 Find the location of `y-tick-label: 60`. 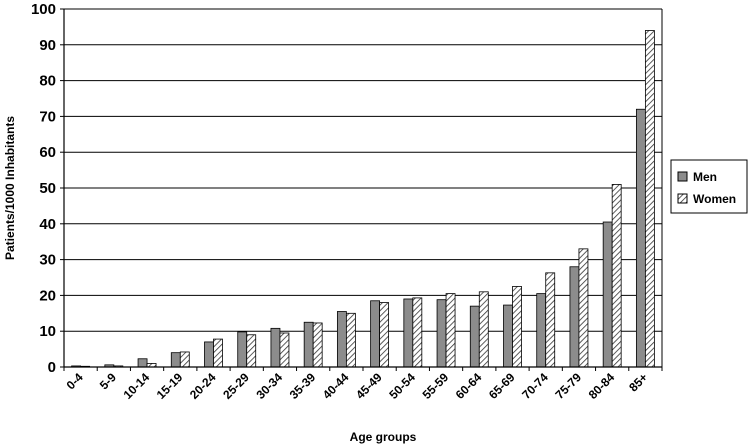

y-tick-label: 60 is located at coordinates (47, 152).